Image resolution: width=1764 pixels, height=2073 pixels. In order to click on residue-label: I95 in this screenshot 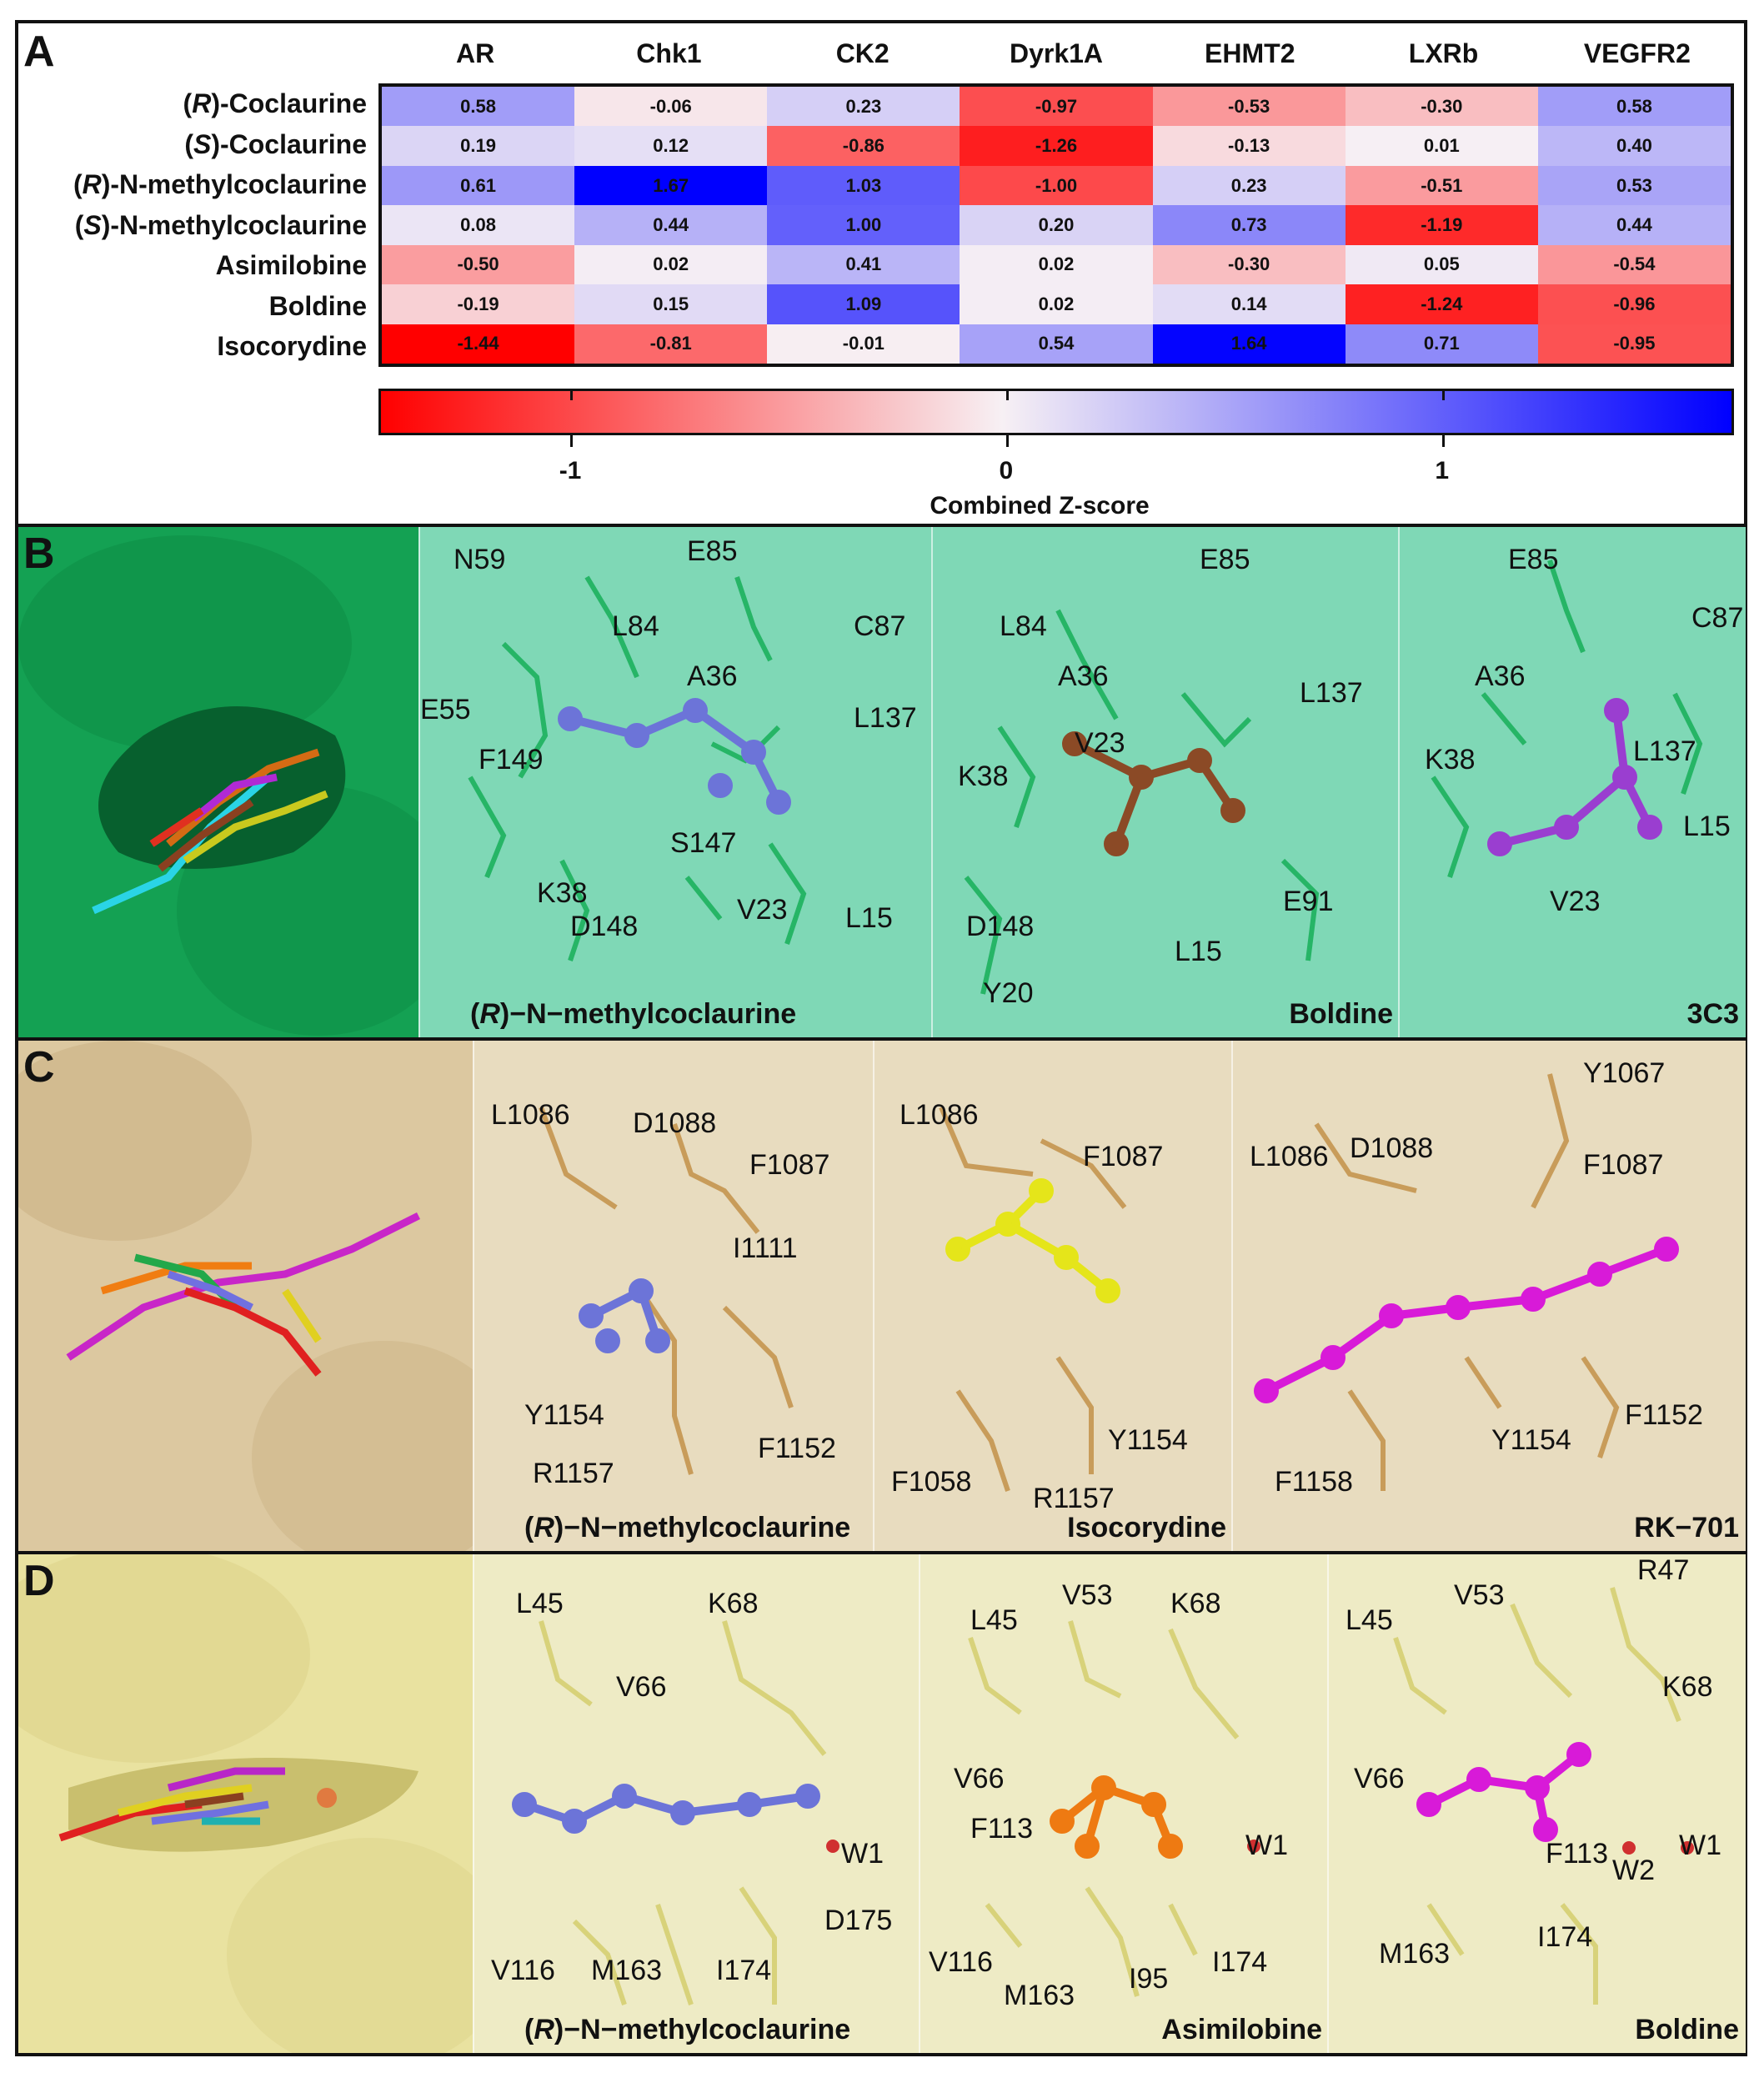, I will do `click(1149, 1979)`.